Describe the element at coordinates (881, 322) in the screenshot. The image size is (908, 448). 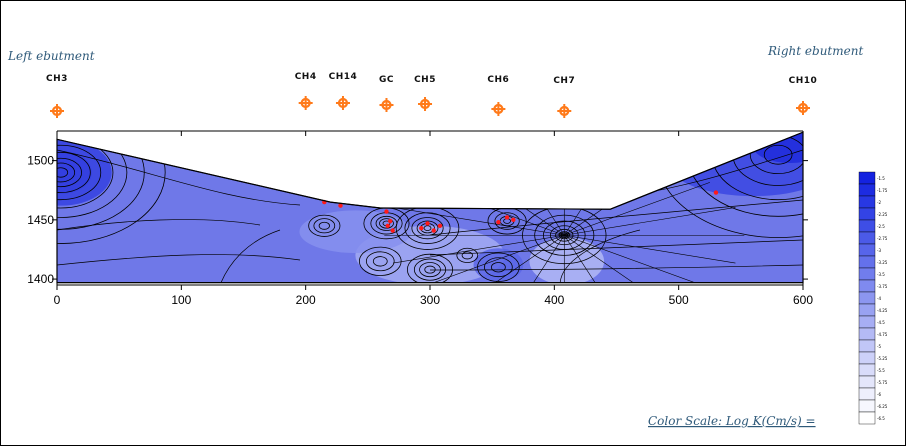
I see `legend-label: -4.5` at that location.